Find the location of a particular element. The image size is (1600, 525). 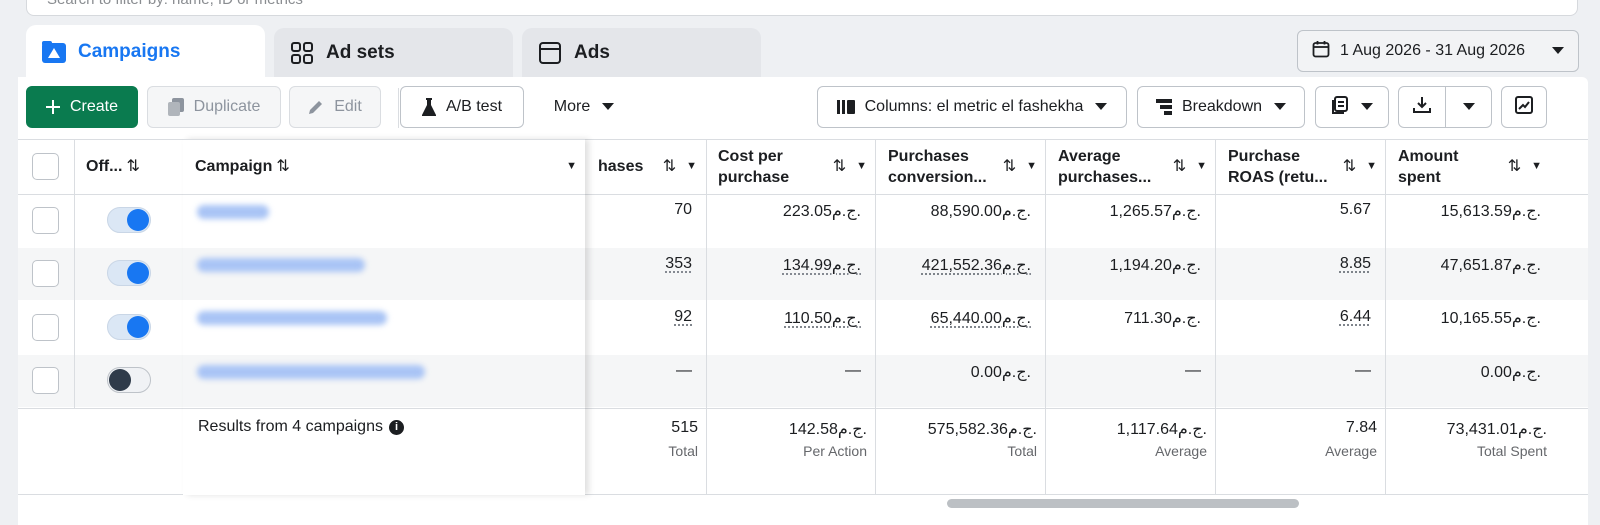

column-header-average-purchases: Average purchases... ⇅ ▼ is located at coordinates (1136, 166).